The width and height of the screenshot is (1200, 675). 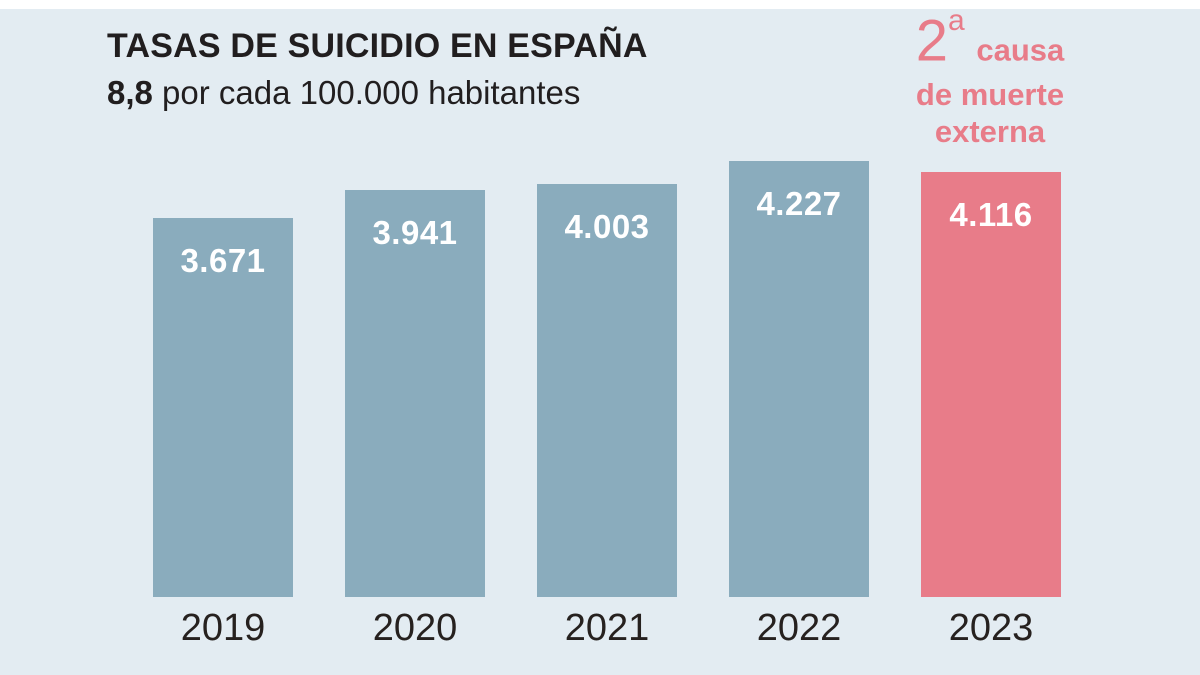 I want to click on annotation-line-2: de muerte, so click(x=990, y=95).